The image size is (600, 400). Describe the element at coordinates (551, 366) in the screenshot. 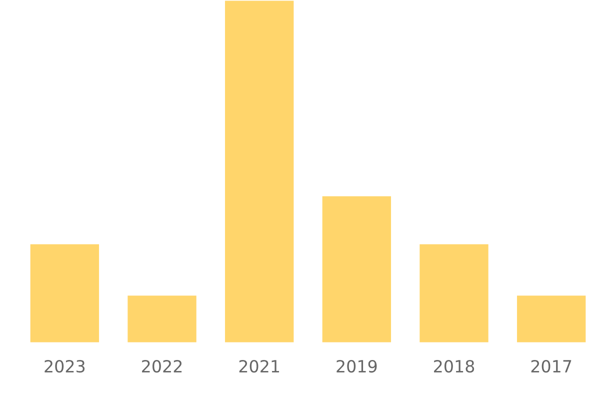

I see `x-tick-label: 2017` at that location.